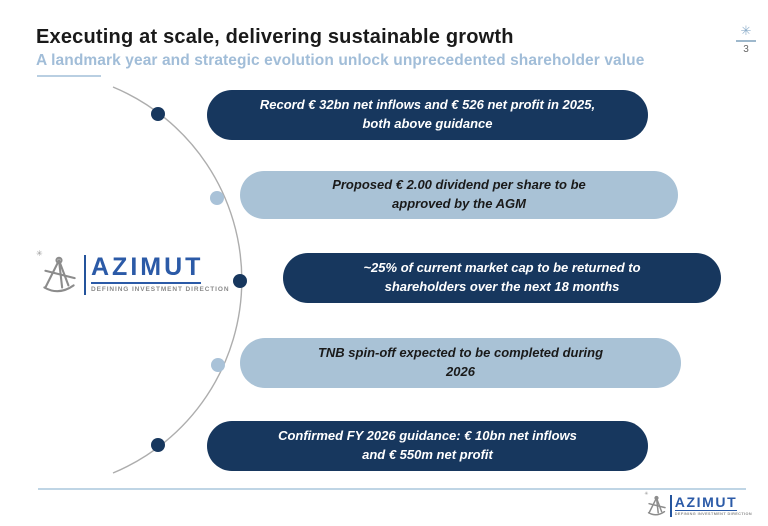  What do you see at coordinates (671, 506) in the screenshot?
I see `footer-logo-divider-bar` at bounding box center [671, 506].